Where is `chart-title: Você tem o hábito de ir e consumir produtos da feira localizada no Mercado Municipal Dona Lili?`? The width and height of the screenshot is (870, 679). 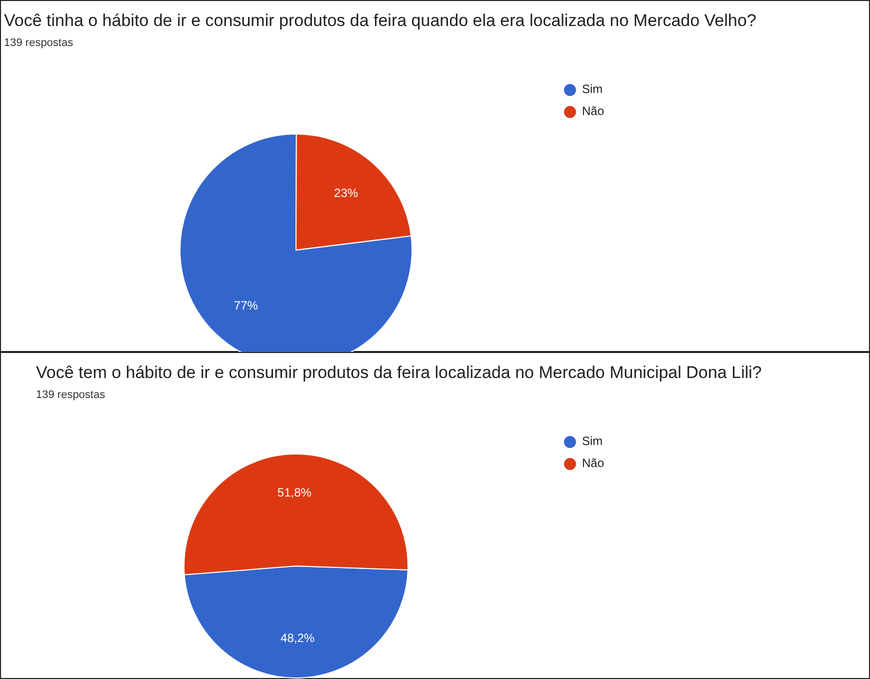
chart-title: Você tem o hábito de ir e consumir produtos da feira localizada no Mercado Municipal Dona Lili? is located at coordinates (399, 372).